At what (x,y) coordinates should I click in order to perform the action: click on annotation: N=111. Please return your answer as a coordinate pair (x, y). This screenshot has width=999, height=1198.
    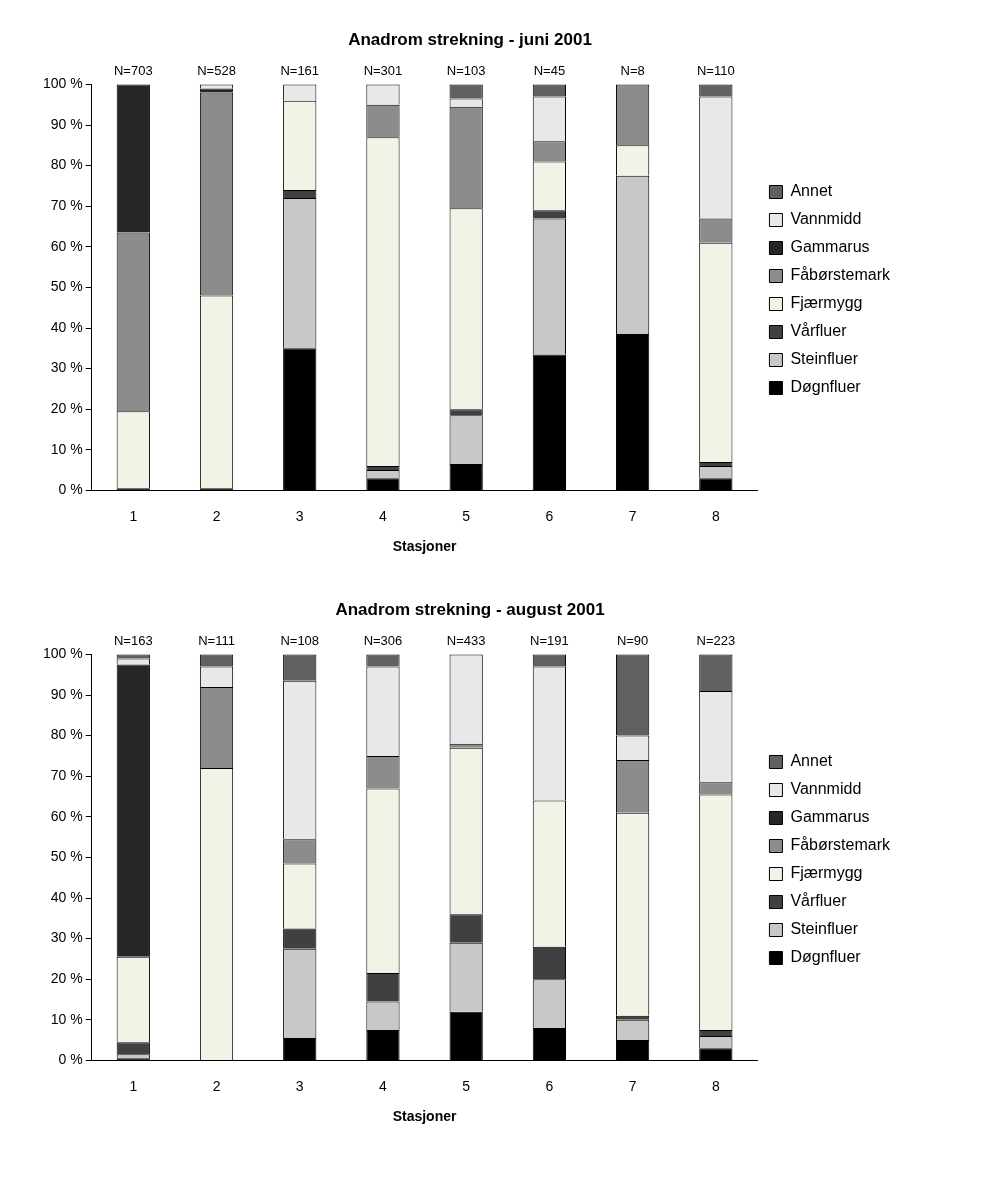
    Looking at the image, I should click on (216, 641).